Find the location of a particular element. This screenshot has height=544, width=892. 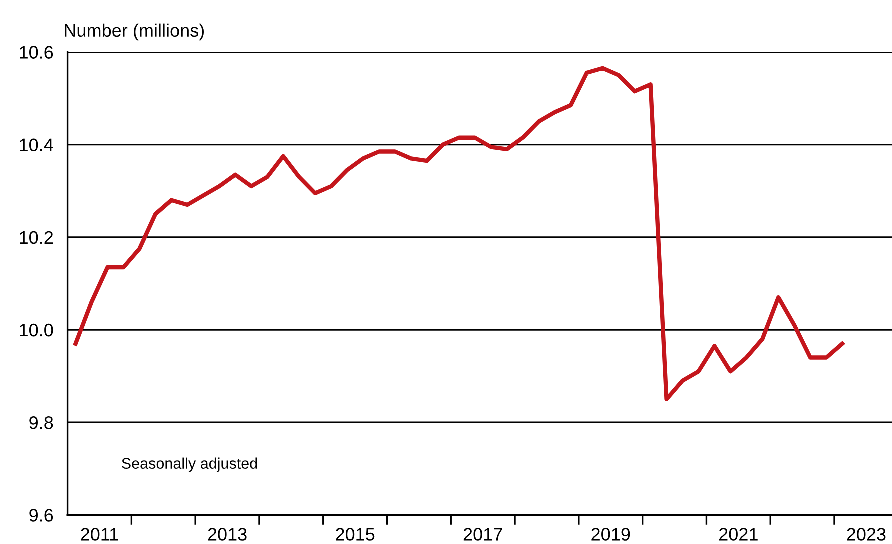

y-tick-label: 10.6 is located at coordinates (37, 52).